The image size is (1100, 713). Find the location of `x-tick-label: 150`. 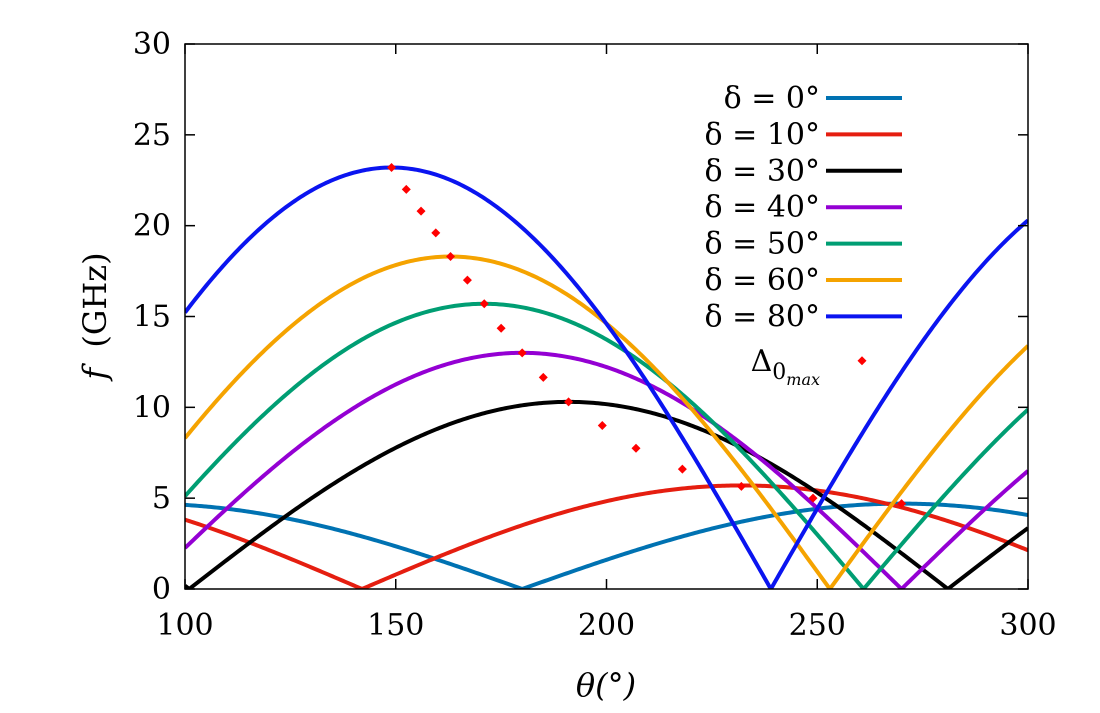

x-tick-label: 150 is located at coordinates (395, 625).